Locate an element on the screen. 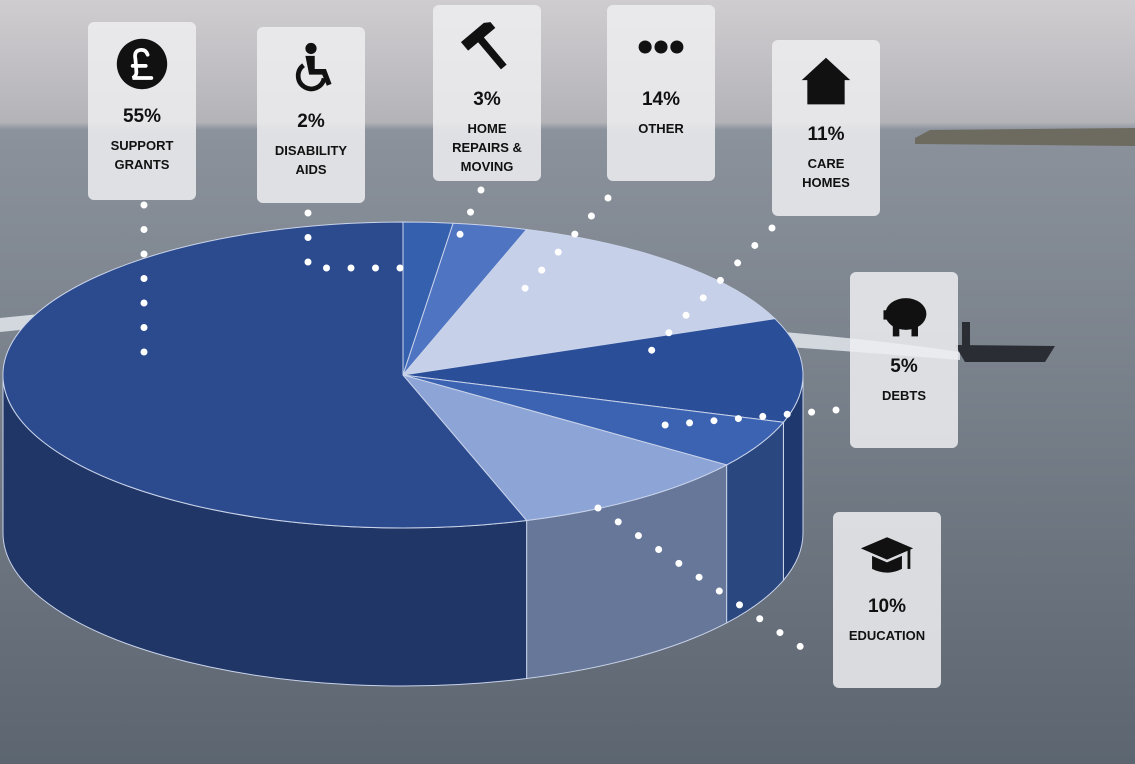 This screenshot has height=764, width=1135. value-label: 11% is located at coordinates (826, 134).